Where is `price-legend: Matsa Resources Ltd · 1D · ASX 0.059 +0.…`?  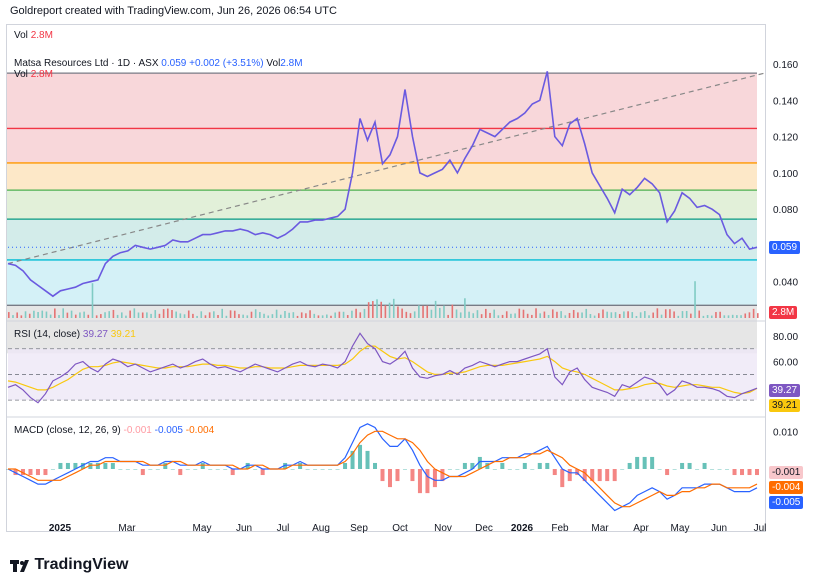 price-legend: Matsa Resources Ltd · 1D · ASX 0.059 +0.… is located at coordinates (158, 69).